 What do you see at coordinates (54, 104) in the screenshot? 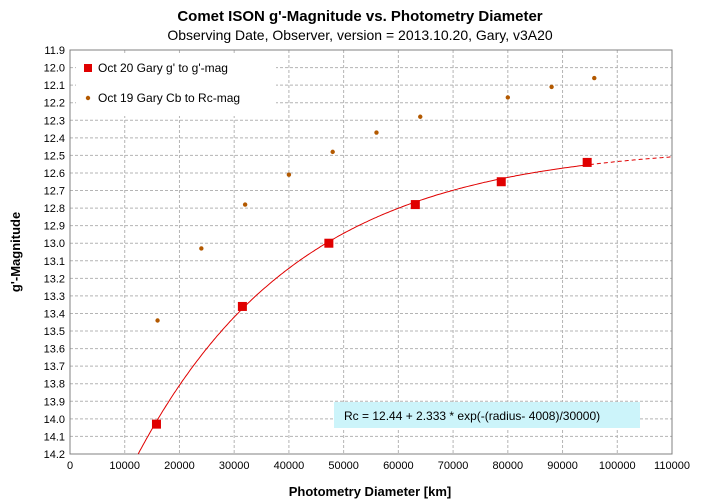
I see `y-tick-label: 12.2` at bounding box center [54, 104].